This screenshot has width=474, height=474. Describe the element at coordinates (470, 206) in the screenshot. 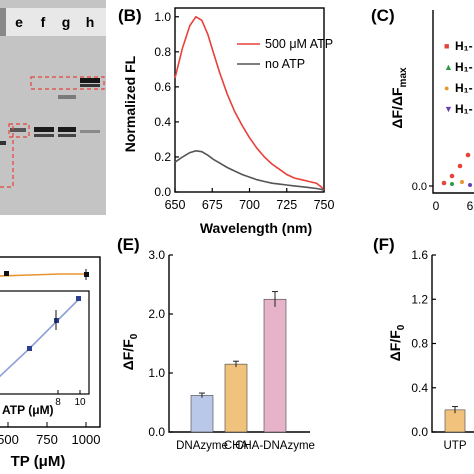

I see `panel-c-xtick-label: 6` at that location.